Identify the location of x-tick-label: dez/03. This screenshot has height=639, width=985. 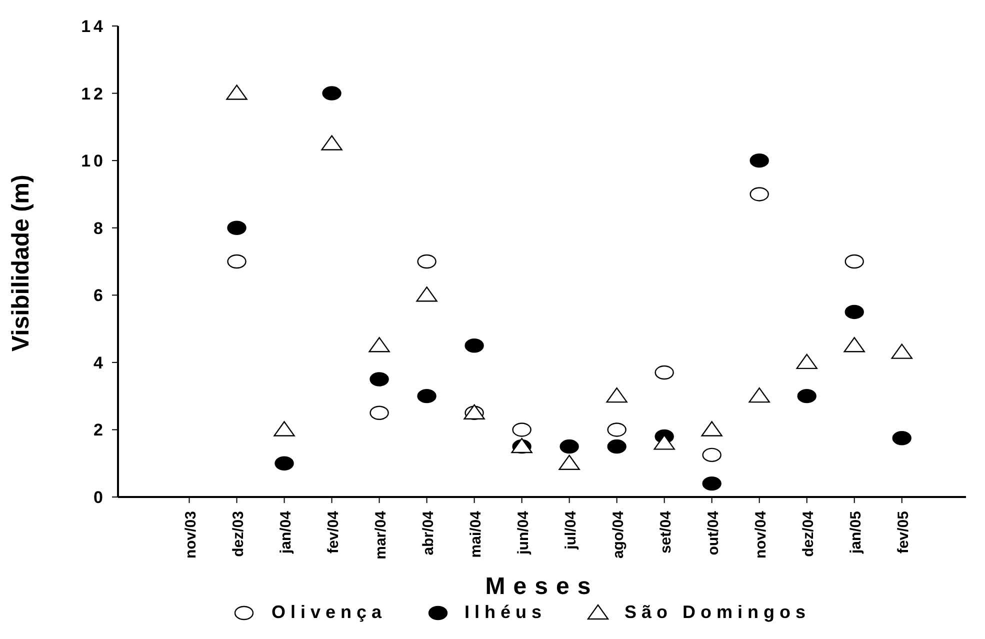
(238, 534).